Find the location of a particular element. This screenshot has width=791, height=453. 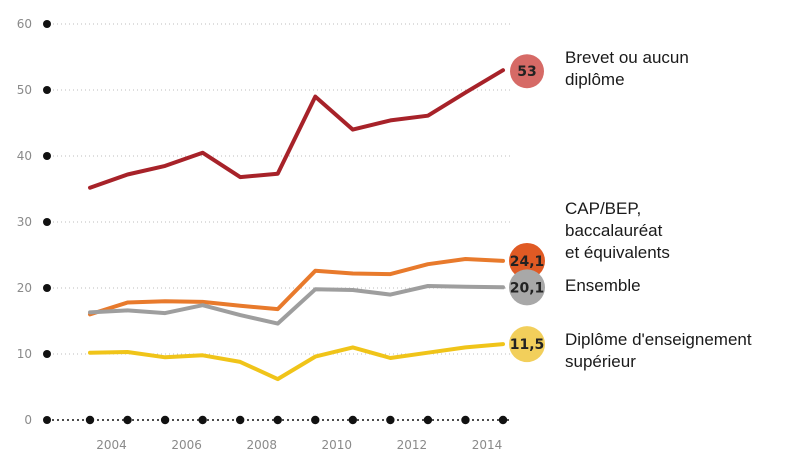

y-tick-label-40: 40 is located at coordinates (24, 156).